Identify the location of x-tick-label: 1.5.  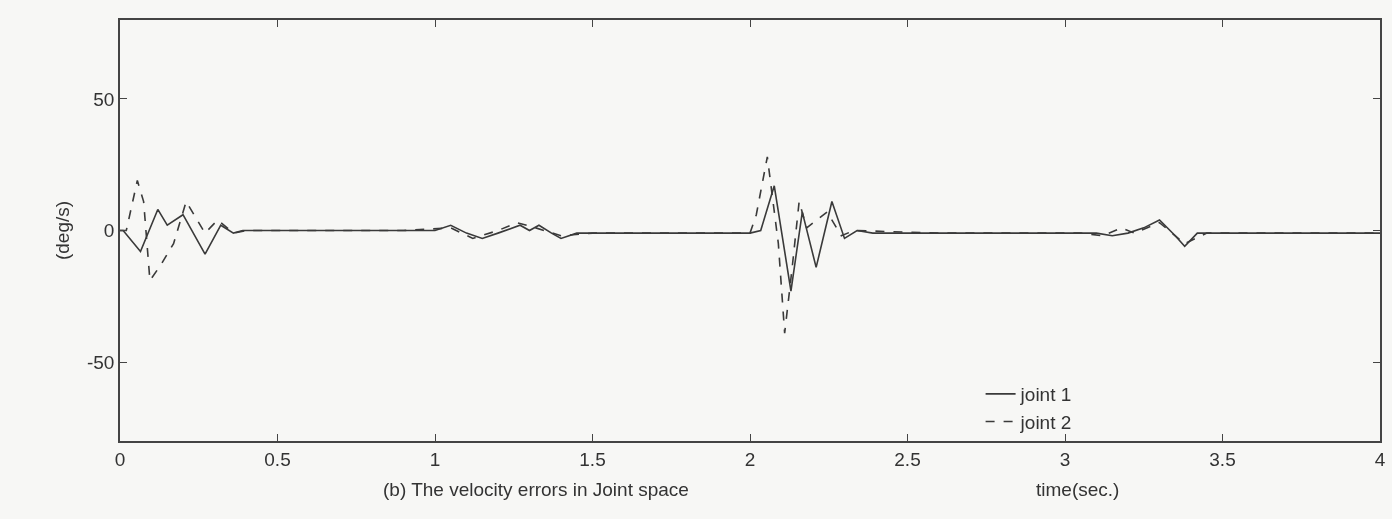
(592, 459).